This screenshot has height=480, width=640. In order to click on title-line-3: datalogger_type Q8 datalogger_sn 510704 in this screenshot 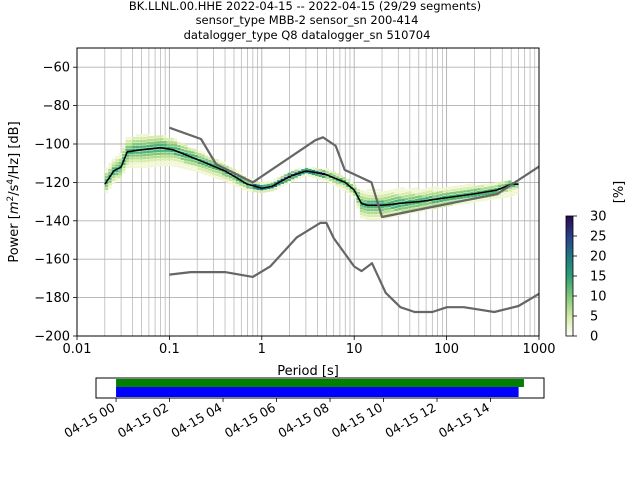, I will do `click(307, 35)`.